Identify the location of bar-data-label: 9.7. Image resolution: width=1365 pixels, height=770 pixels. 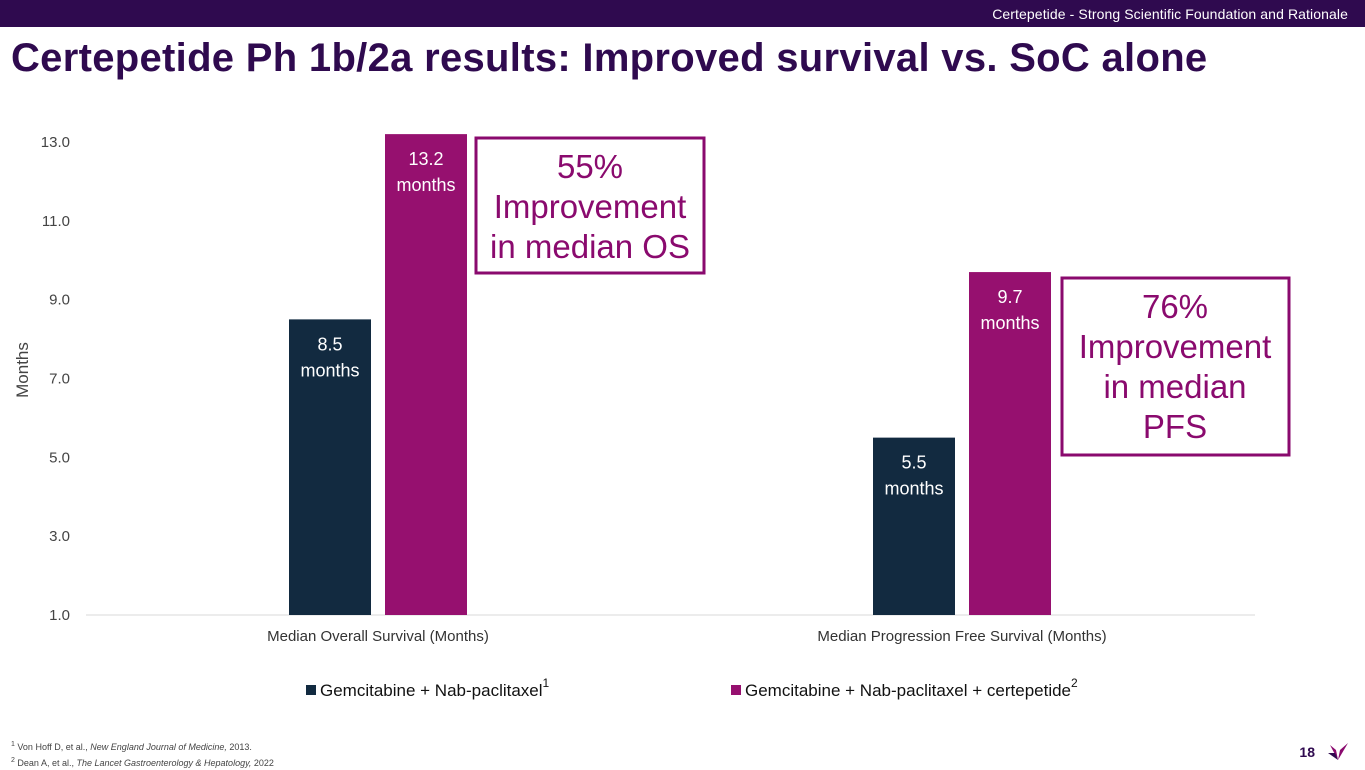
(1009, 297).